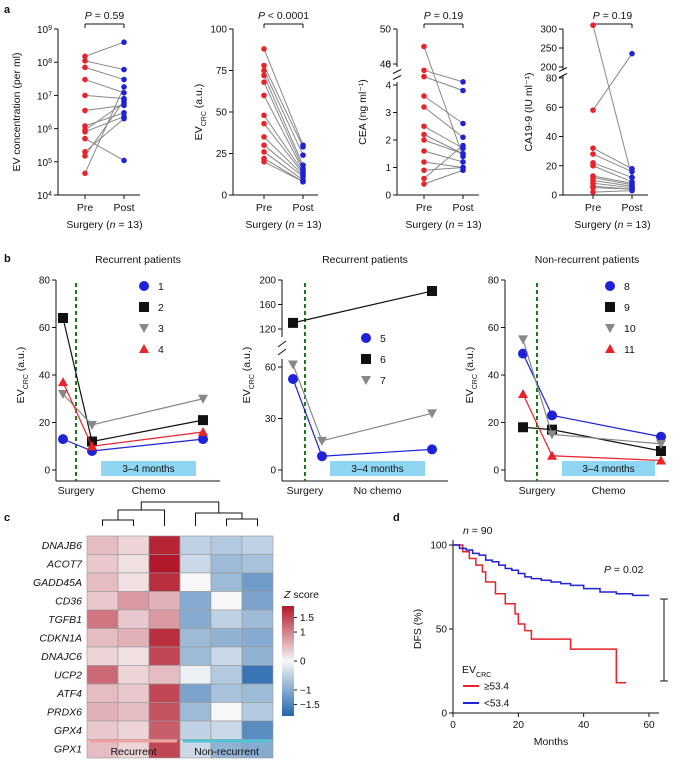 This screenshot has height=765, width=682. What do you see at coordinates (141, 517) in the screenshot?
I see `dendrogram-branch` at bounding box center [141, 517].